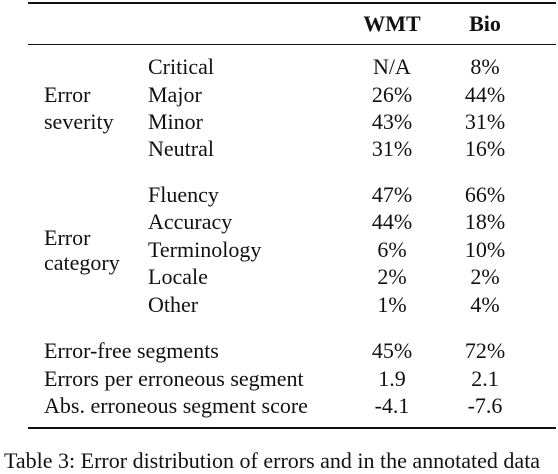  I want to click on row-wmt-value: 43%, so click(392, 121).